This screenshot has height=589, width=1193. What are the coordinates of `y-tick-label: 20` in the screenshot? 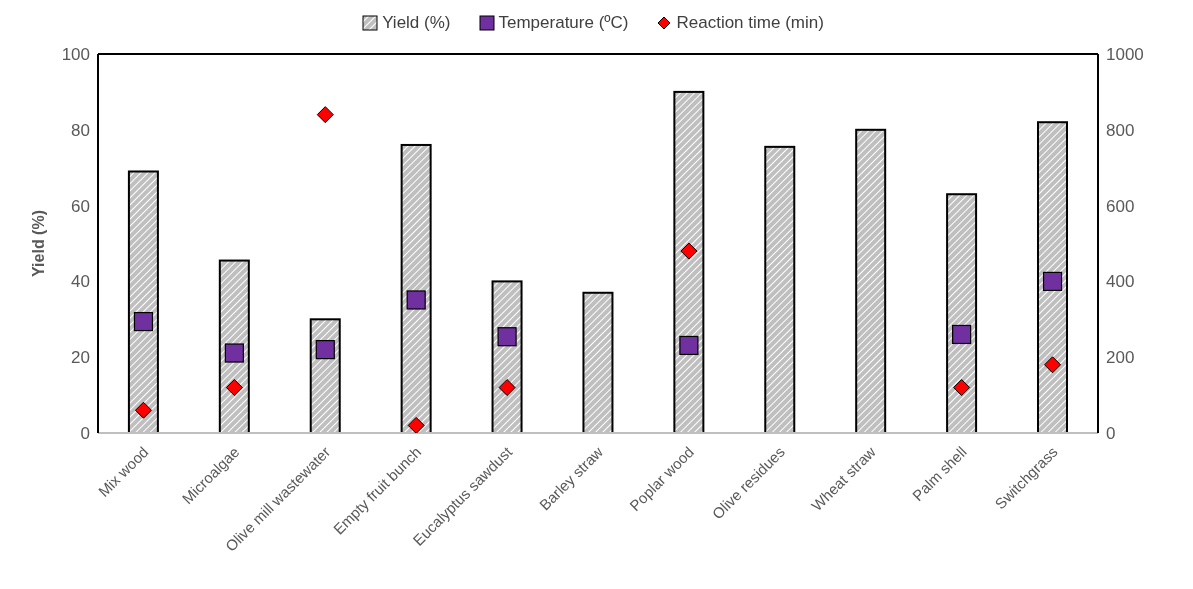 It's located at (80, 358).